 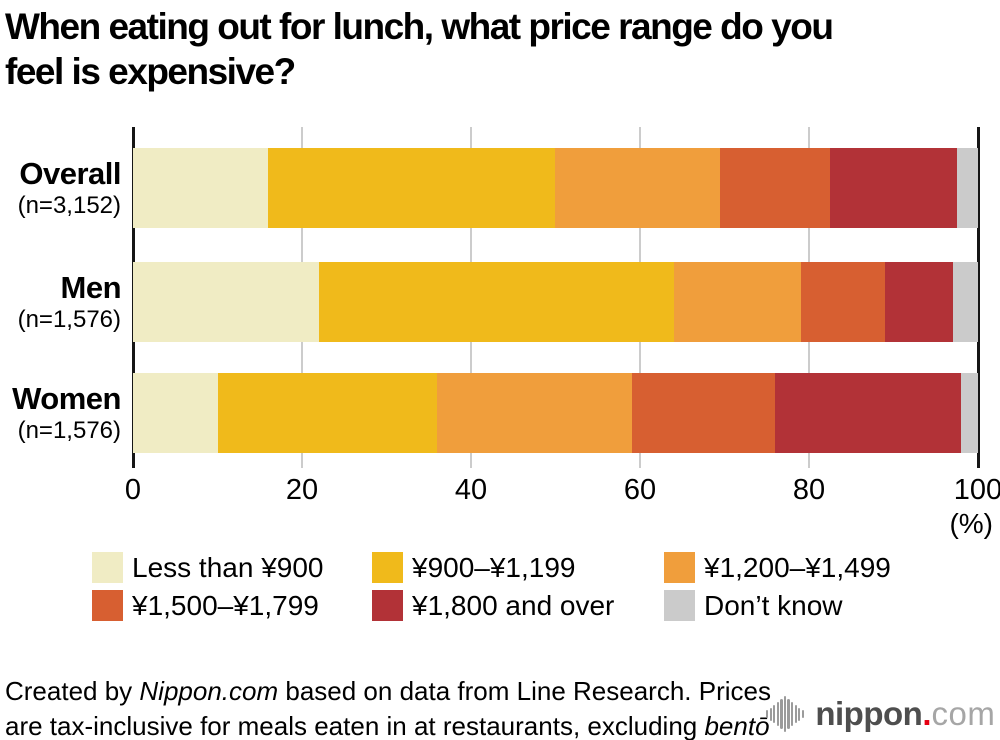 I want to click on category-name: Women, so click(x=66, y=398).